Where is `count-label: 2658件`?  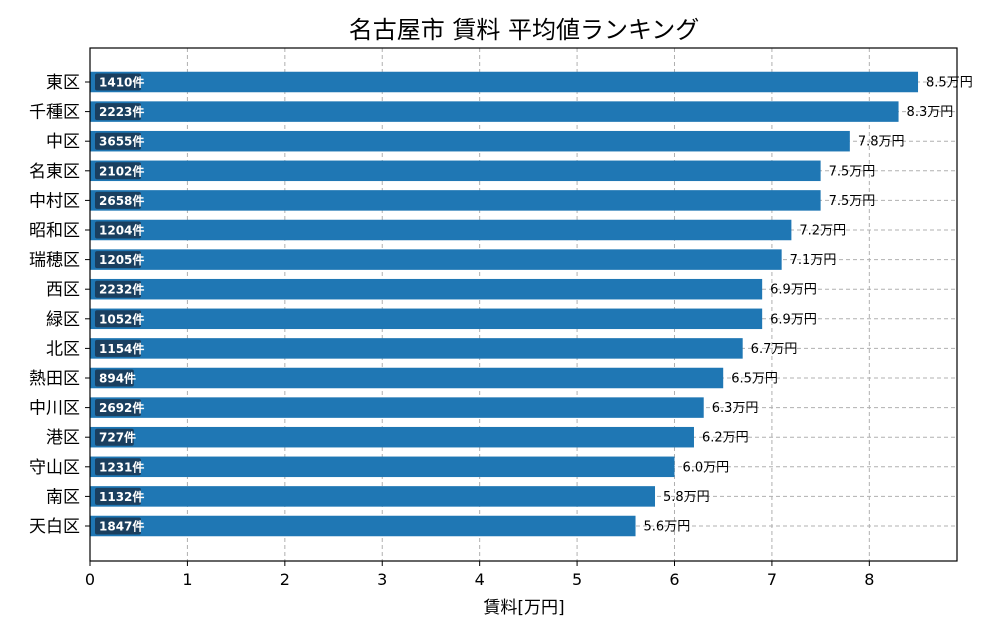
count-label: 2658件 is located at coordinates (121, 200).